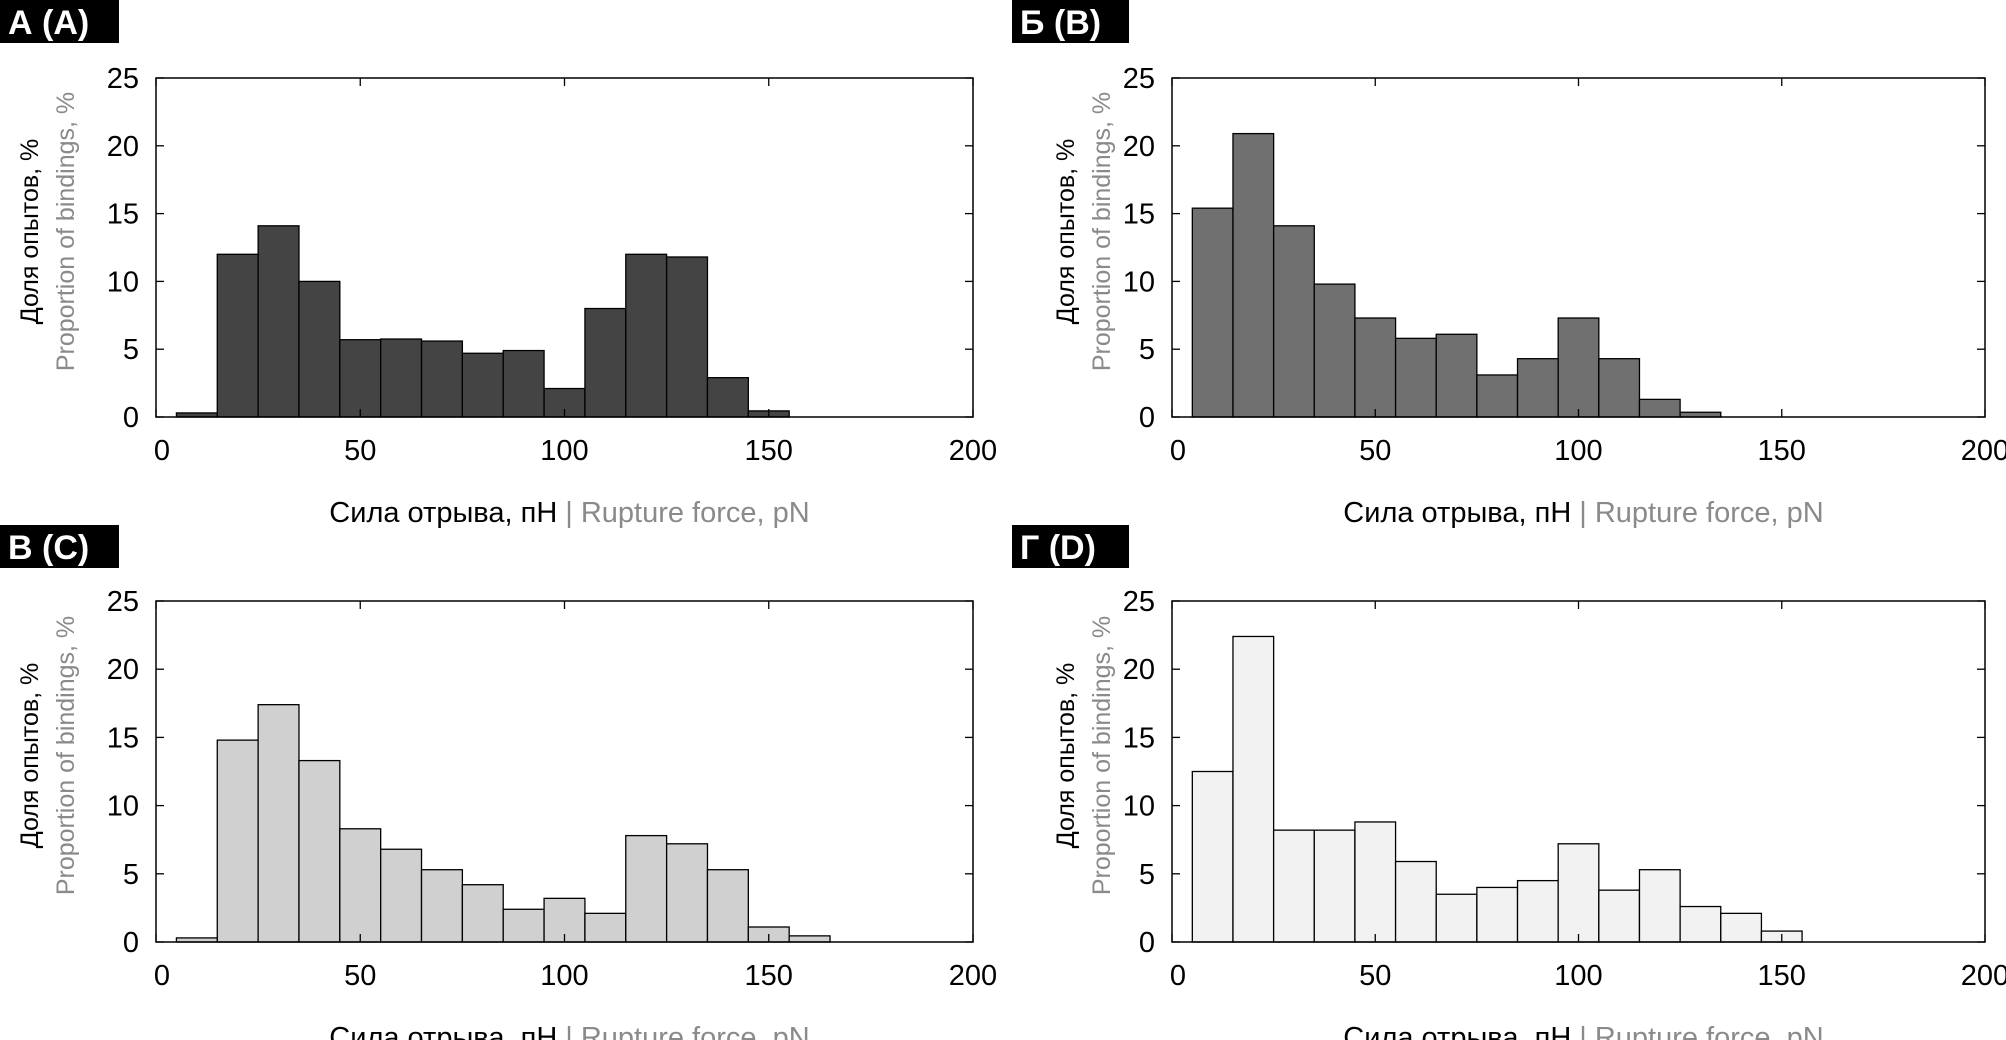 The height and width of the screenshot is (1040, 2006). What do you see at coordinates (48, 23) in the screenshot?
I see `panel-label: А (A)` at bounding box center [48, 23].